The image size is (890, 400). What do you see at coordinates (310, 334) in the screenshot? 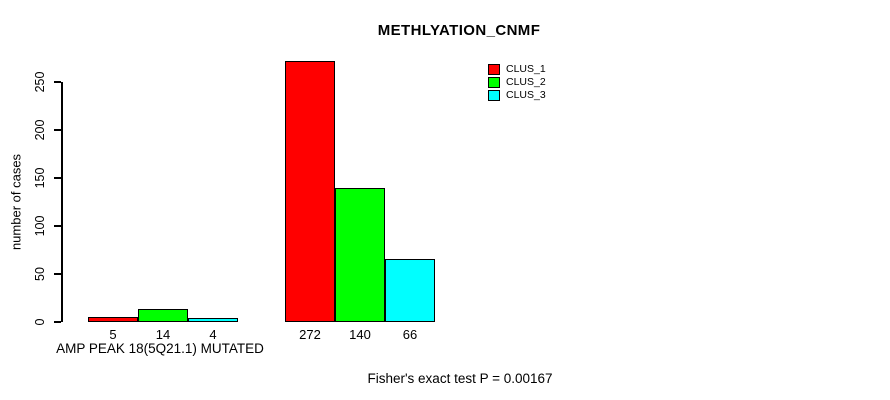
I see `bar-value-label: 272` at bounding box center [310, 334].